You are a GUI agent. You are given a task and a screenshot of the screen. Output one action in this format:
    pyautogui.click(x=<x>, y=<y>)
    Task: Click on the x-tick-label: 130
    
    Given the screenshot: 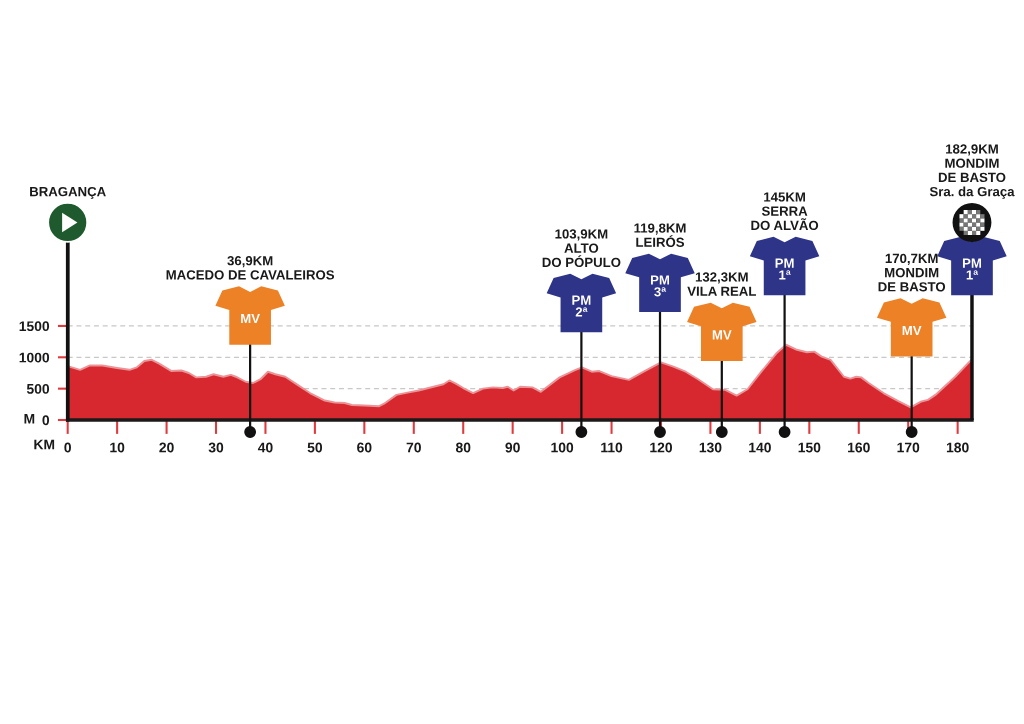 What is the action you would take?
    pyautogui.click(x=710, y=447)
    